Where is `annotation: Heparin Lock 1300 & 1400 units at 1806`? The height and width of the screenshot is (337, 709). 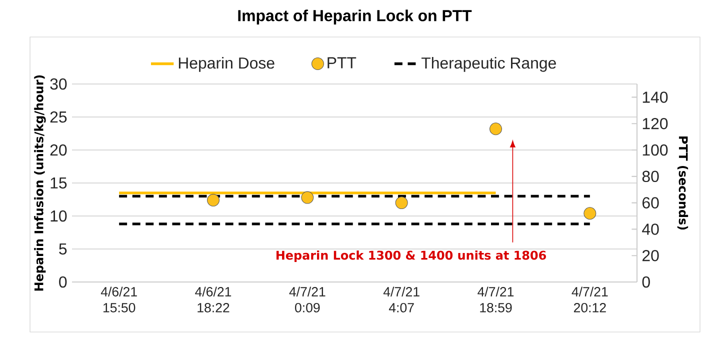 annotation: Heparin Lock 1300 & 1400 units at 1806 is located at coordinates (411, 256).